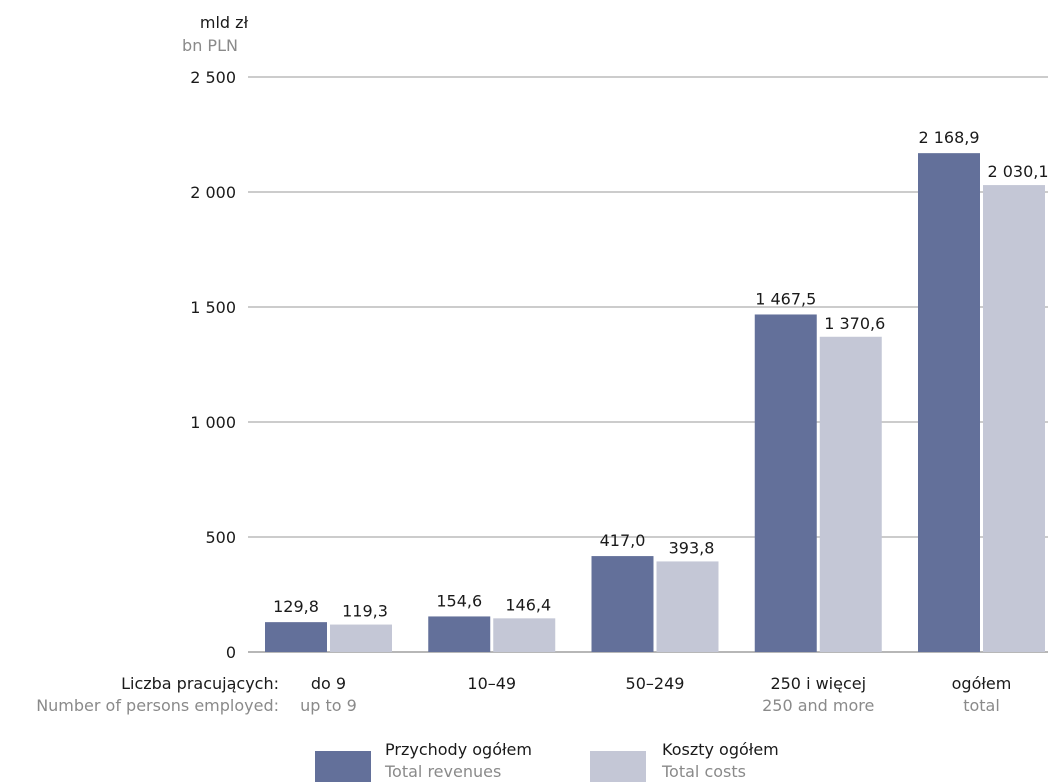  What do you see at coordinates (1017, 171) in the screenshot?
I see `data-label: 2 030,1` at bounding box center [1017, 171].